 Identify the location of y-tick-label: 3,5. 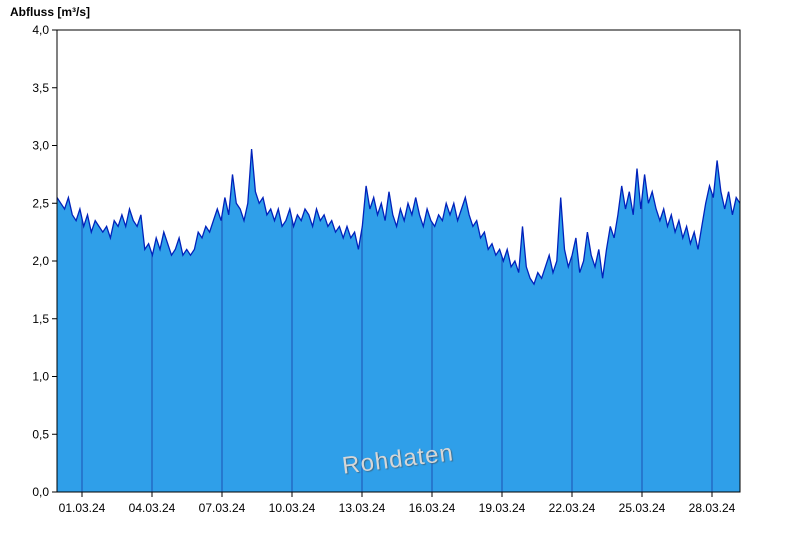
(40, 88).